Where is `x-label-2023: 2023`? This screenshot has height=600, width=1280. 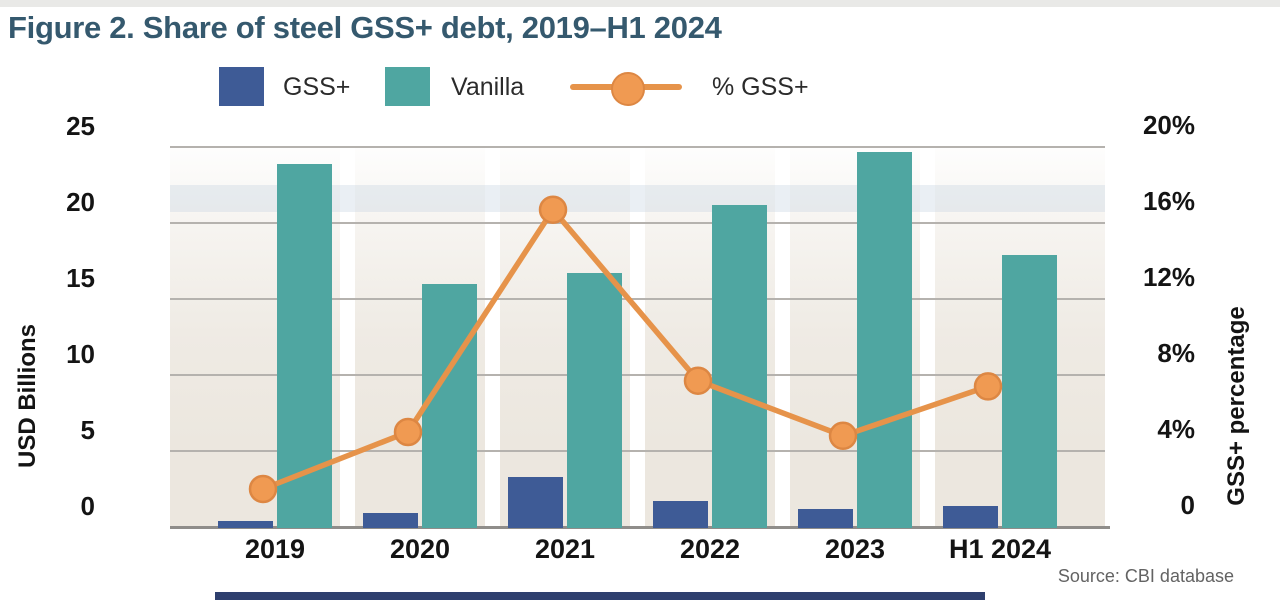 x-label-2023: 2023 is located at coordinates (855, 549).